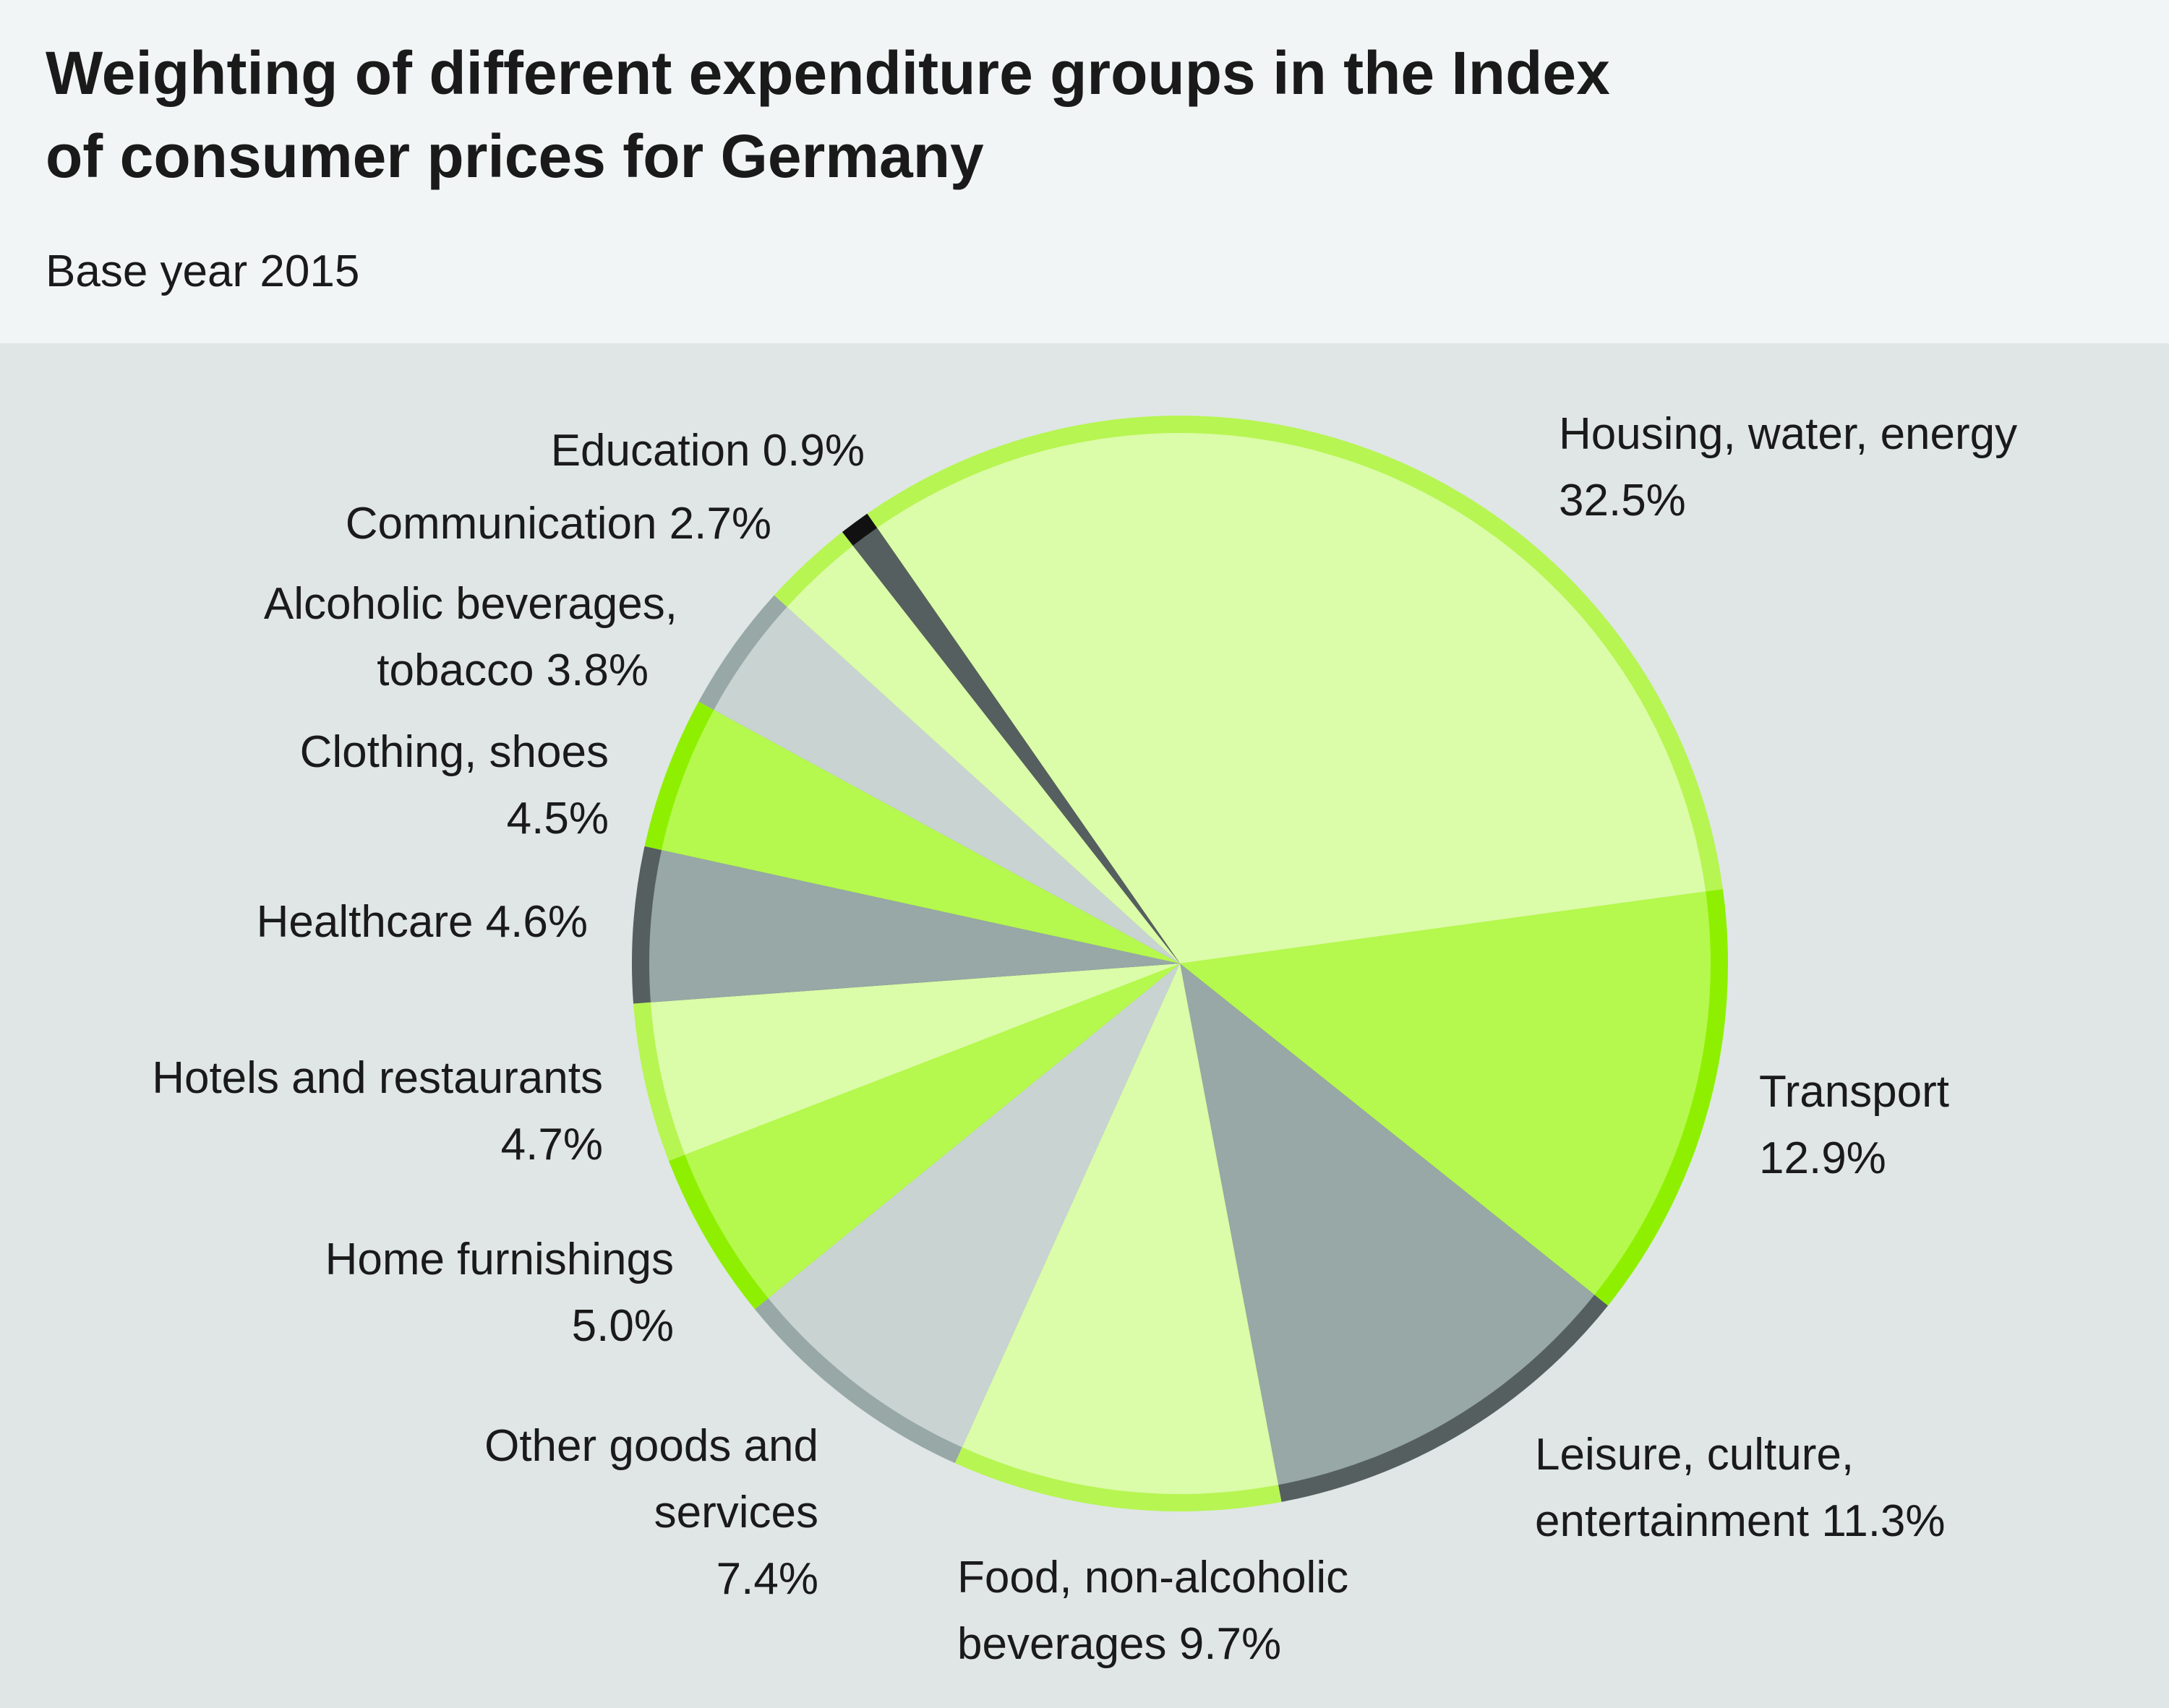 This screenshot has height=1708, width=2169. What do you see at coordinates (513, 670) in the screenshot?
I see `label-line: tobacco 3.8%` at bounding box center [513, 670].